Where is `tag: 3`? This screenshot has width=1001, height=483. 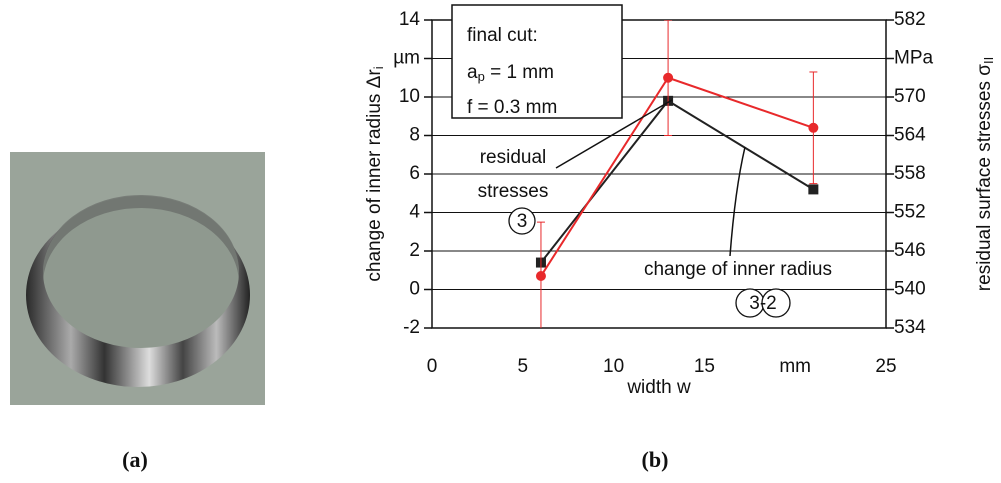
tag: 3 is located at coordinates (522, 221).